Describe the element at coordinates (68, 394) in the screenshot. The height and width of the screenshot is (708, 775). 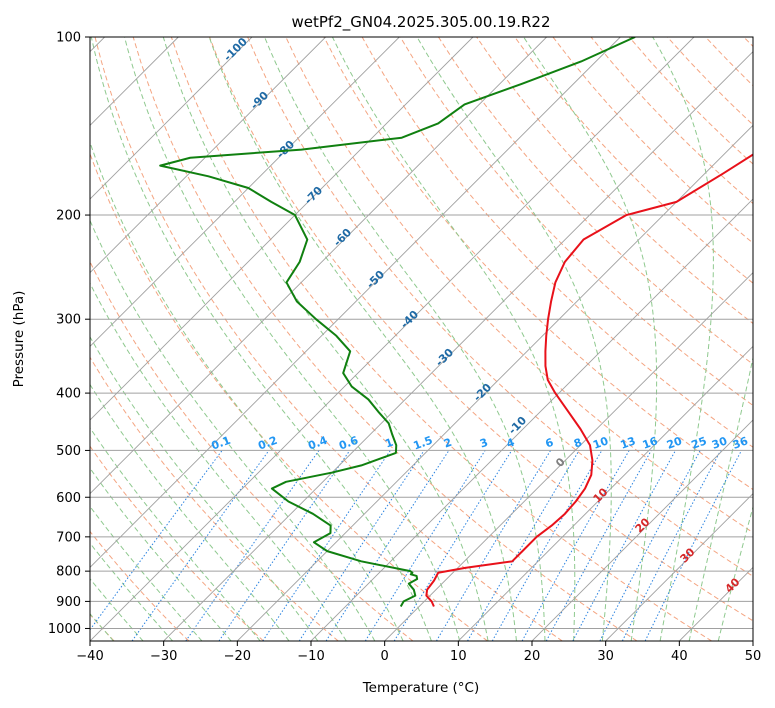
I see `y-tick-label: 400` at that location.